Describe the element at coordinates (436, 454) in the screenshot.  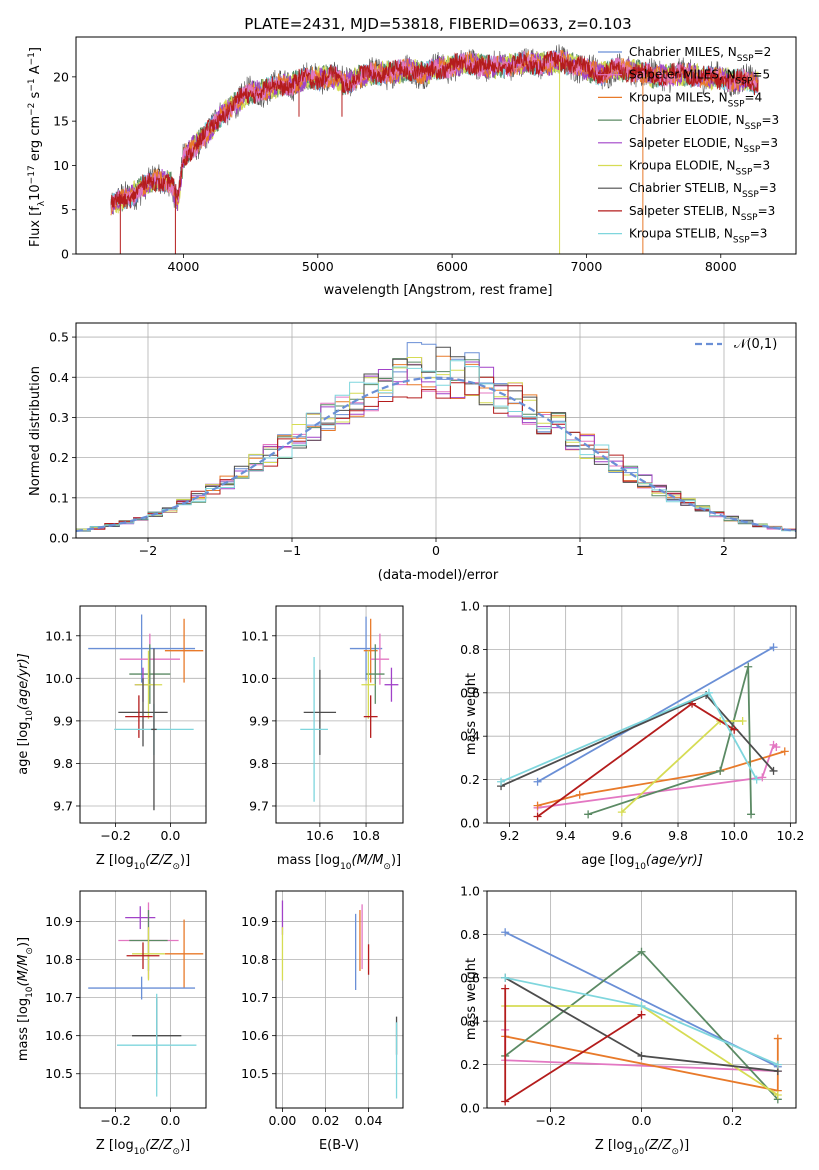
I see `normal-curve` at that location.